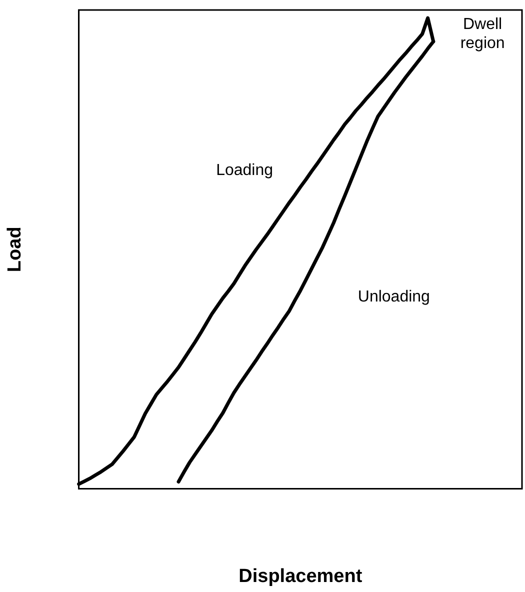  I want to click on annotation: Unloading, so click(394, 297).